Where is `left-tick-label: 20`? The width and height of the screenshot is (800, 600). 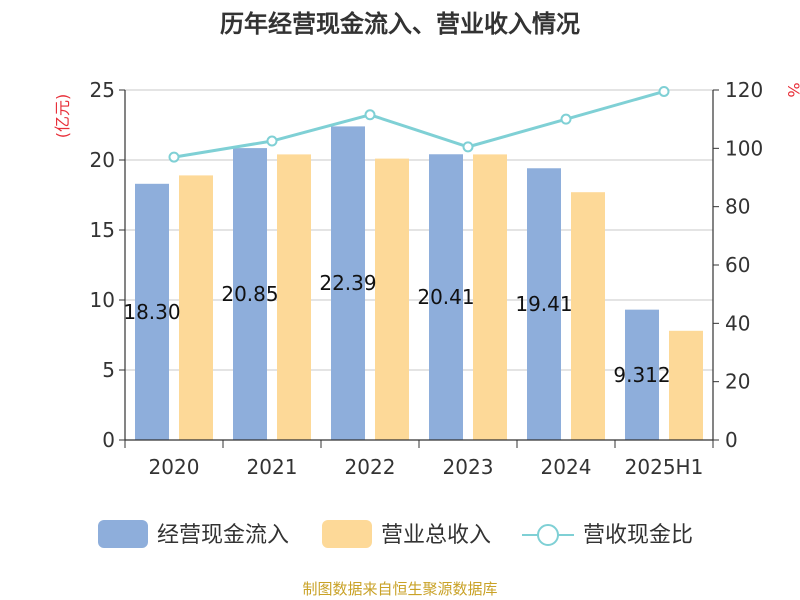
left-tick-label: 20 is located at coordinates (102, 160).